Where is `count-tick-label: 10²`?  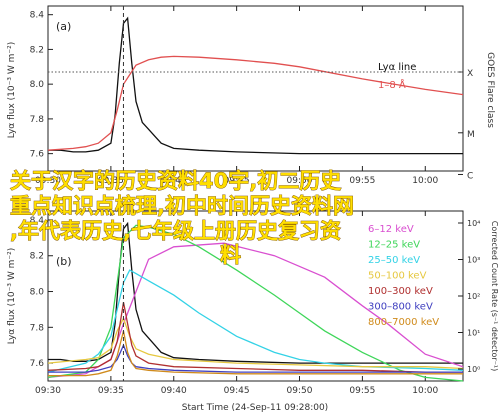
count-tick-label: 10² is located at coordinates (473, 296).